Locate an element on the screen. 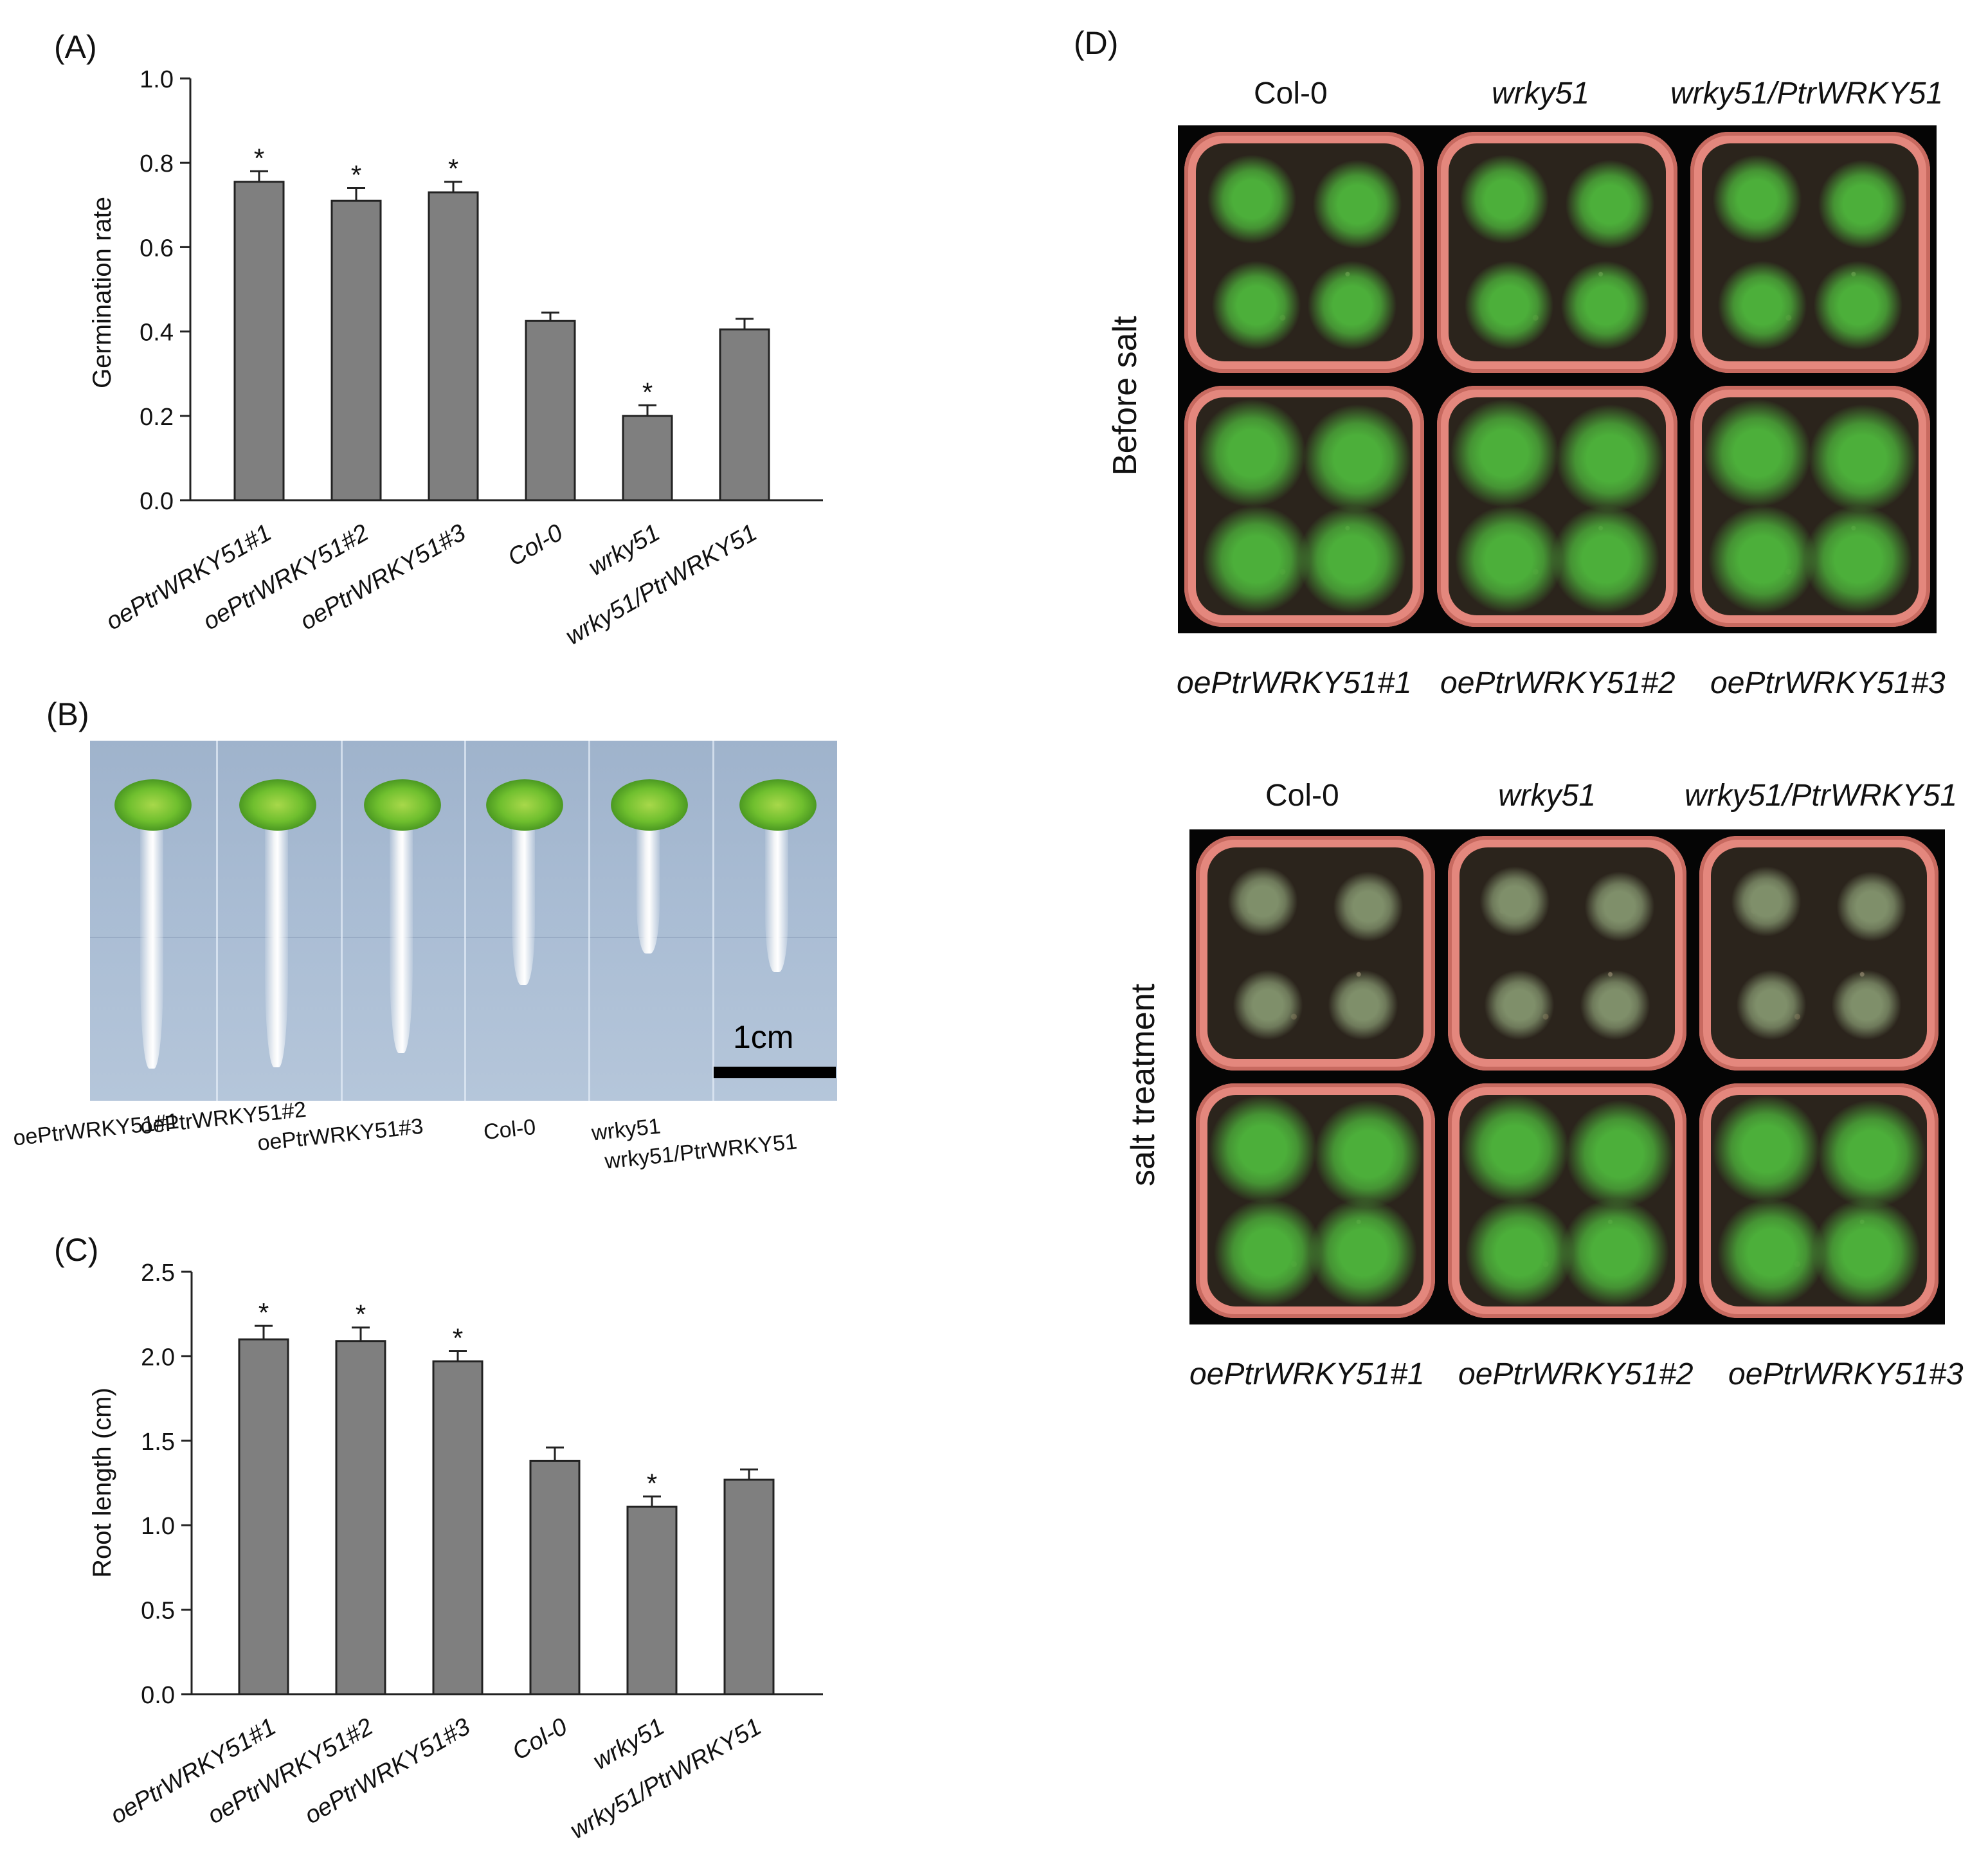  y-tick-label: 2.0 is located at coordinates (158, 1358).